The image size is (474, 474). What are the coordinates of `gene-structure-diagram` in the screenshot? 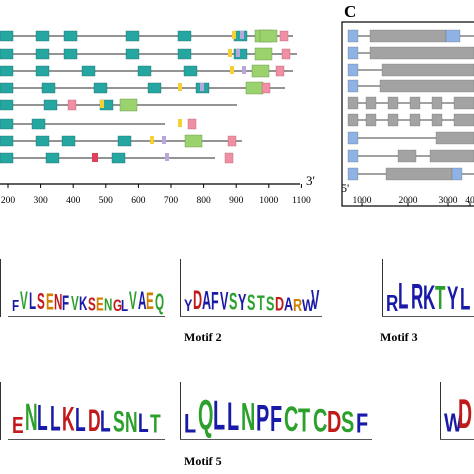 It's located at (407, 114).